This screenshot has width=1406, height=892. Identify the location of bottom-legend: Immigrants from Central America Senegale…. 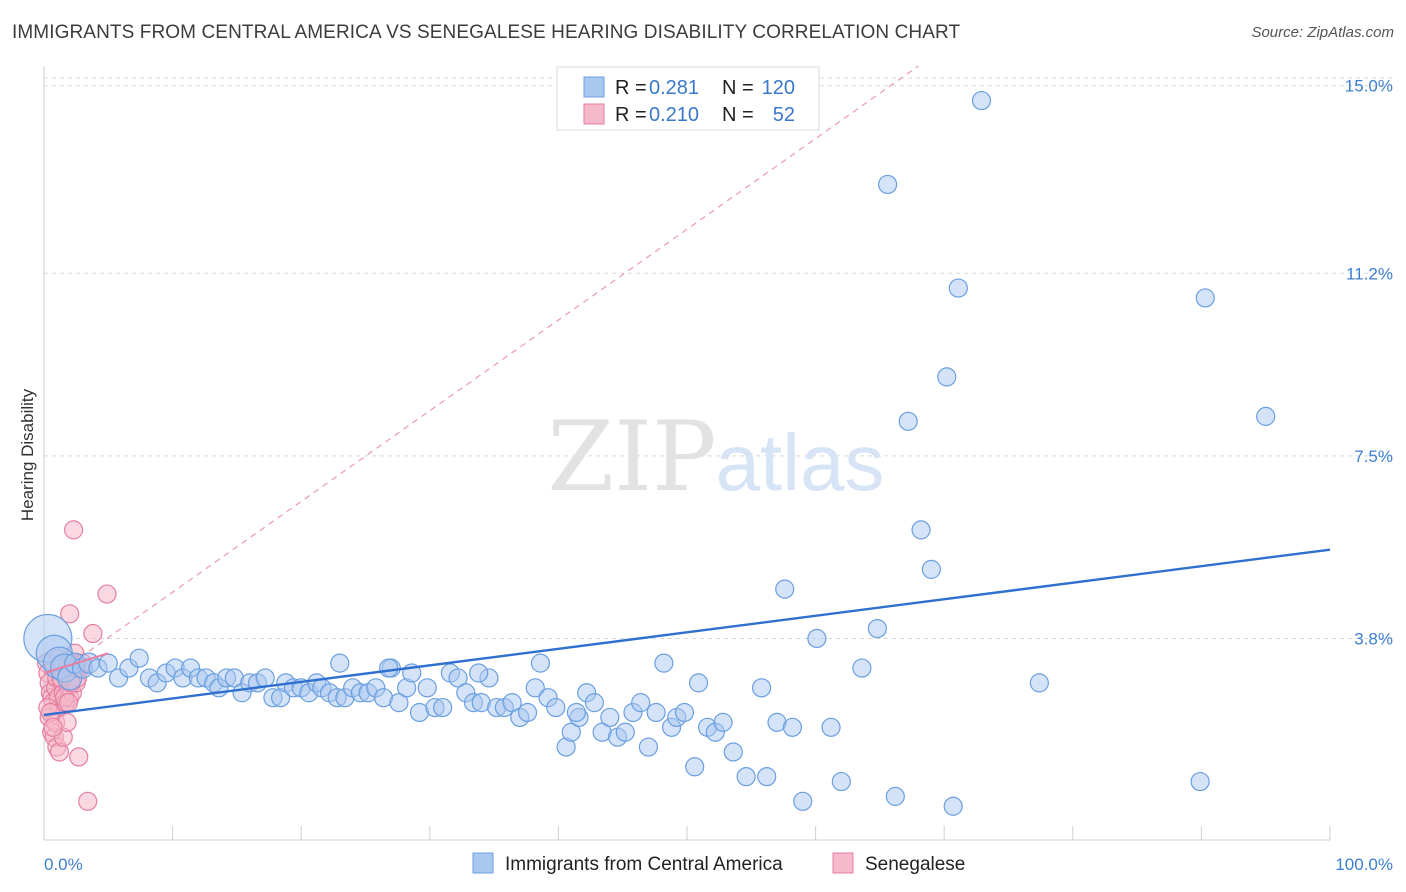
(718, 863).